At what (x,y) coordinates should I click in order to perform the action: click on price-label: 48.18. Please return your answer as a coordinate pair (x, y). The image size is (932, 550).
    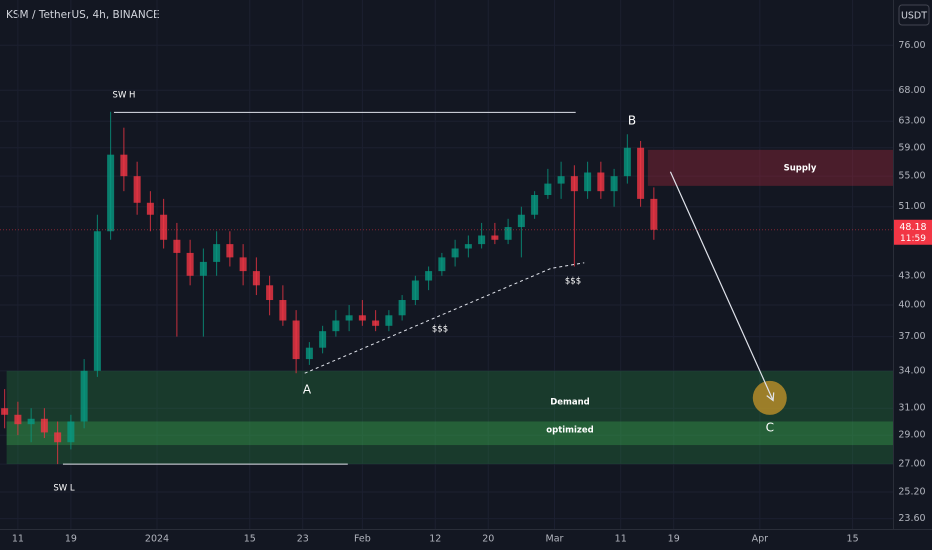
    Looking at the image, I should click on (912, 227).